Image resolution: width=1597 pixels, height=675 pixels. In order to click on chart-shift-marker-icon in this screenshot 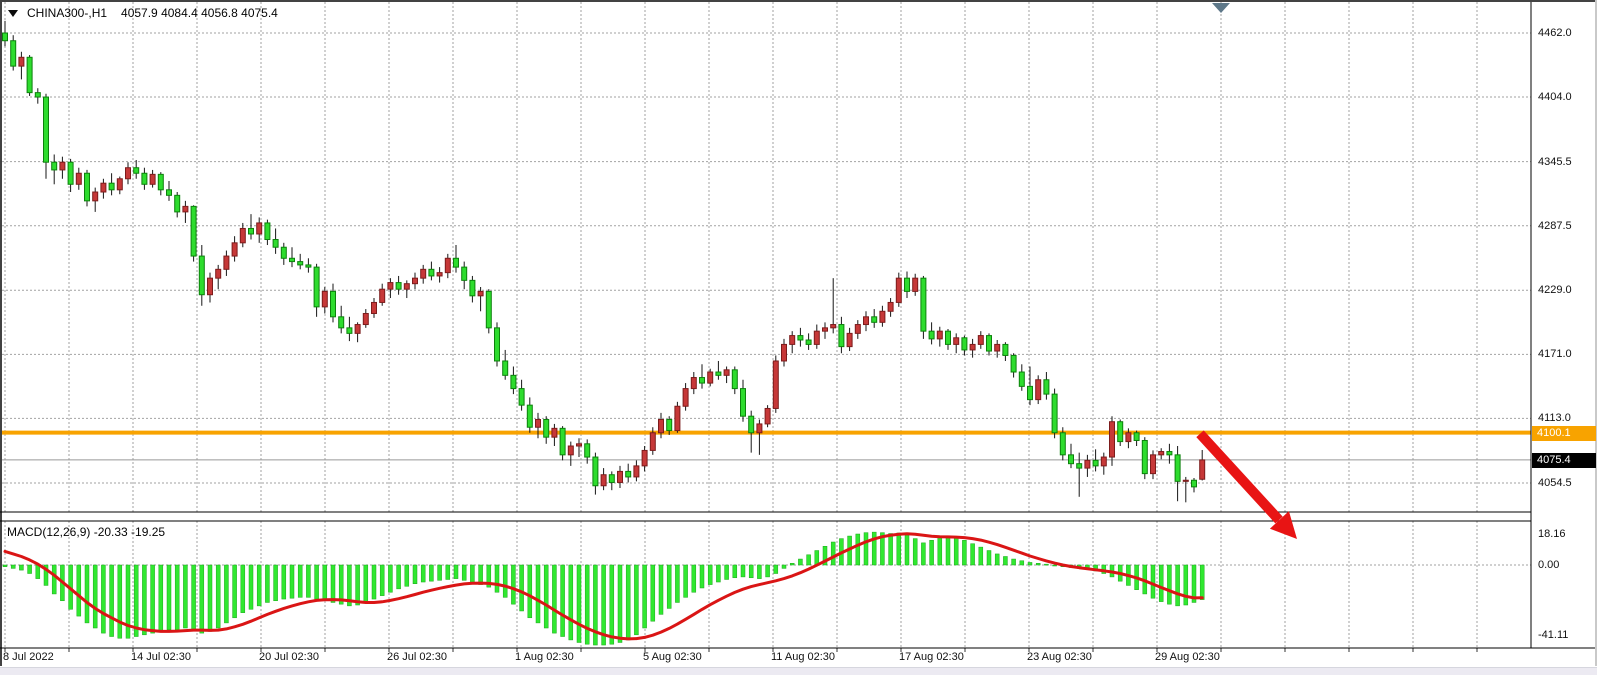, I will do `click(1221, 8)`.